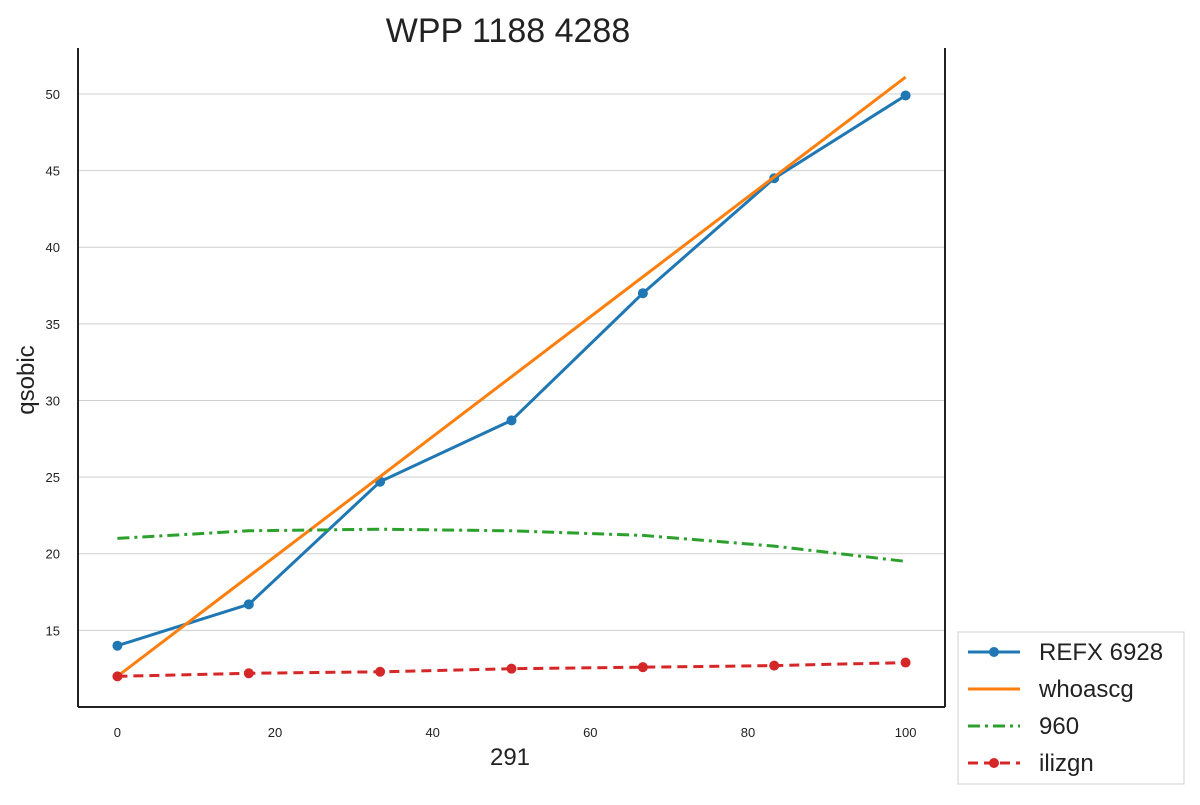 This screenshot has width=1200, height=805. Describe the element at coordinates (590, 732) in the screenshot. I see `x-tick-label: 60` at that location.